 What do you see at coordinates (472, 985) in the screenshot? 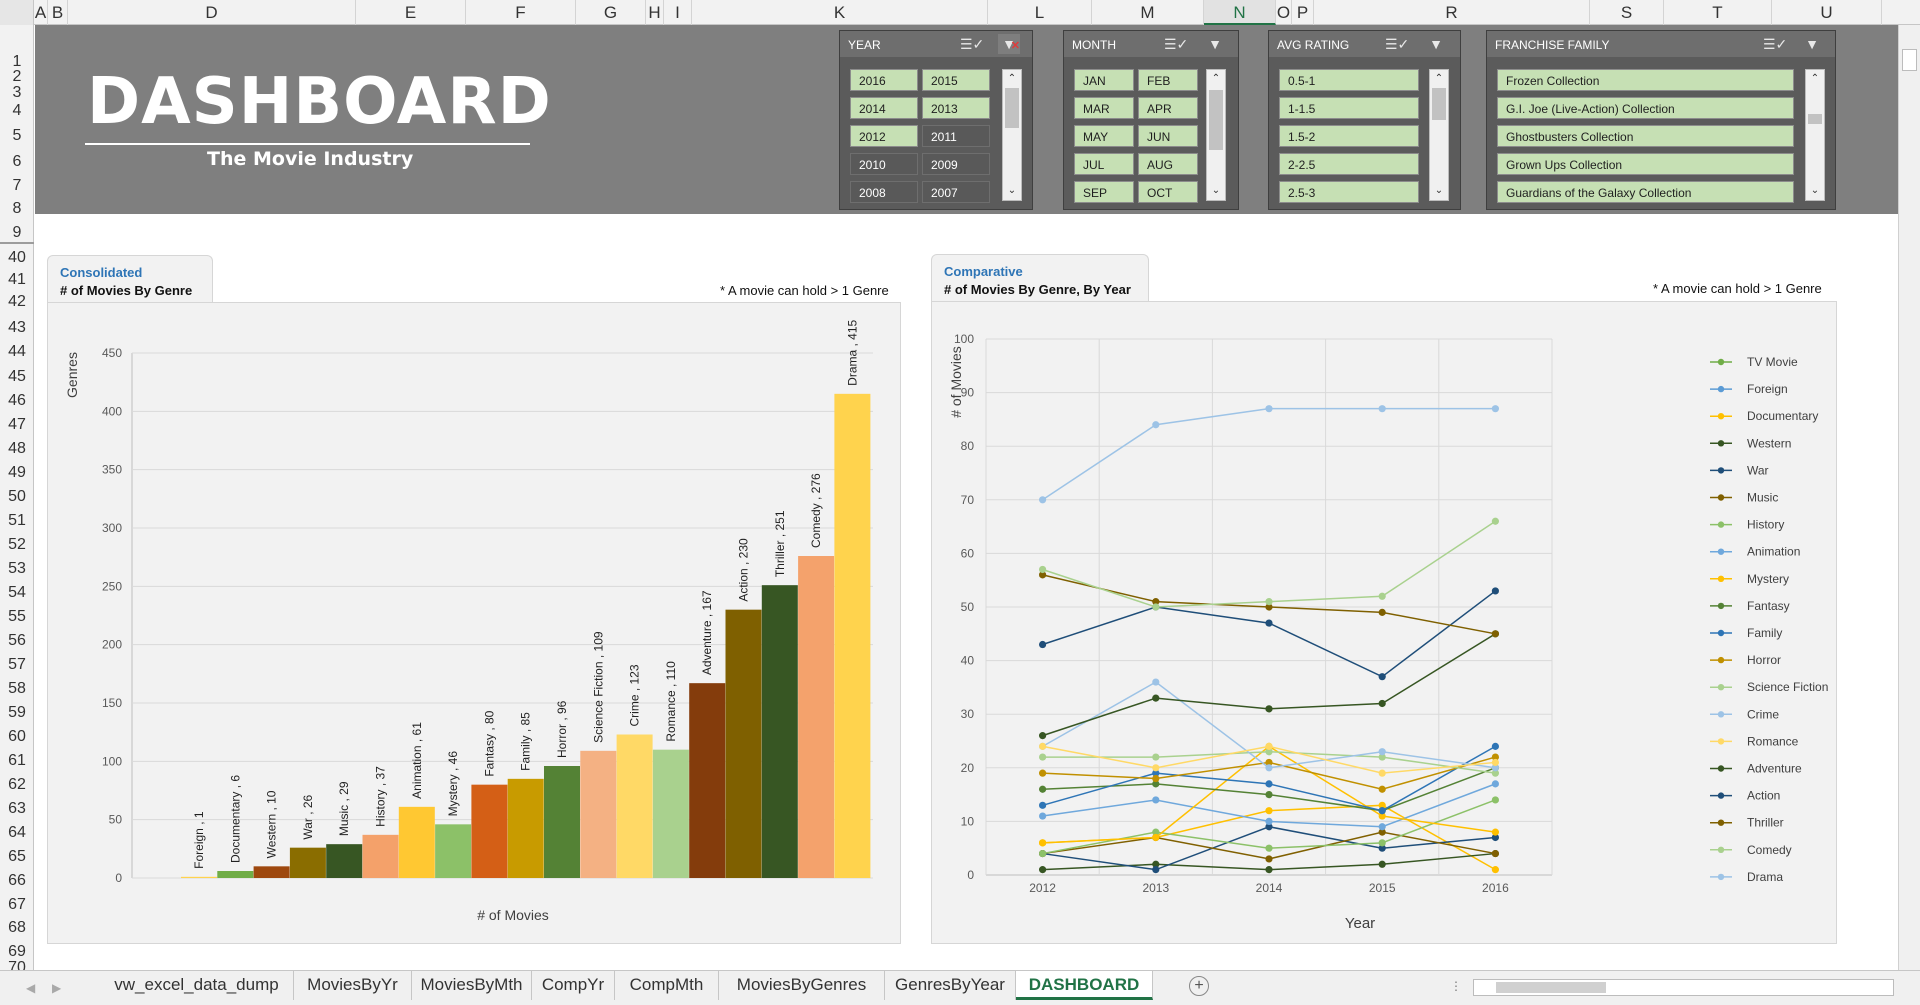
I see `sheet-tab: MoviesByMth` at bounding box center [472, 985].